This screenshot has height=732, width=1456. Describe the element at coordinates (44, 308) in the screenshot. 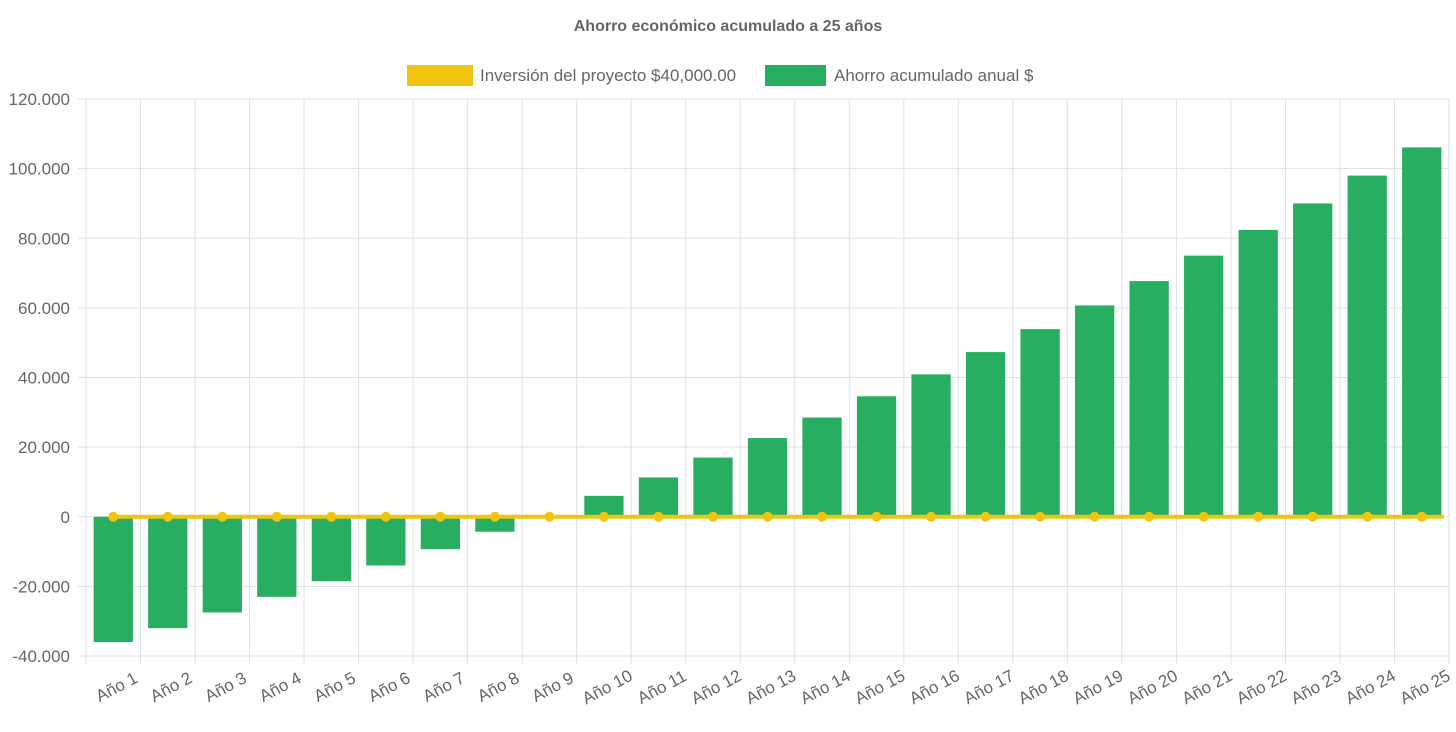

I see `y-tick-label: 60.000` at that location.